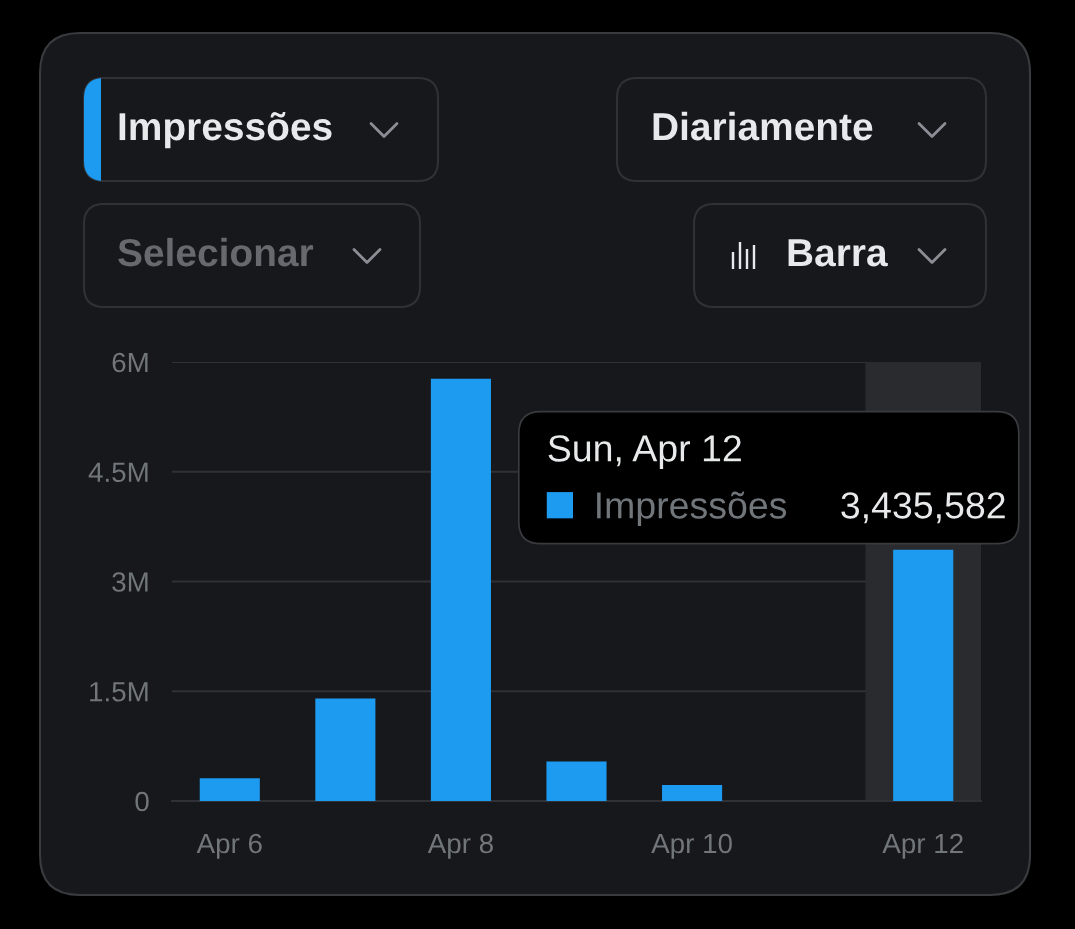  Describe the element at coordinates (691, 846) in the screenshot. I see `x-tick-label: Apr 10` at that location.